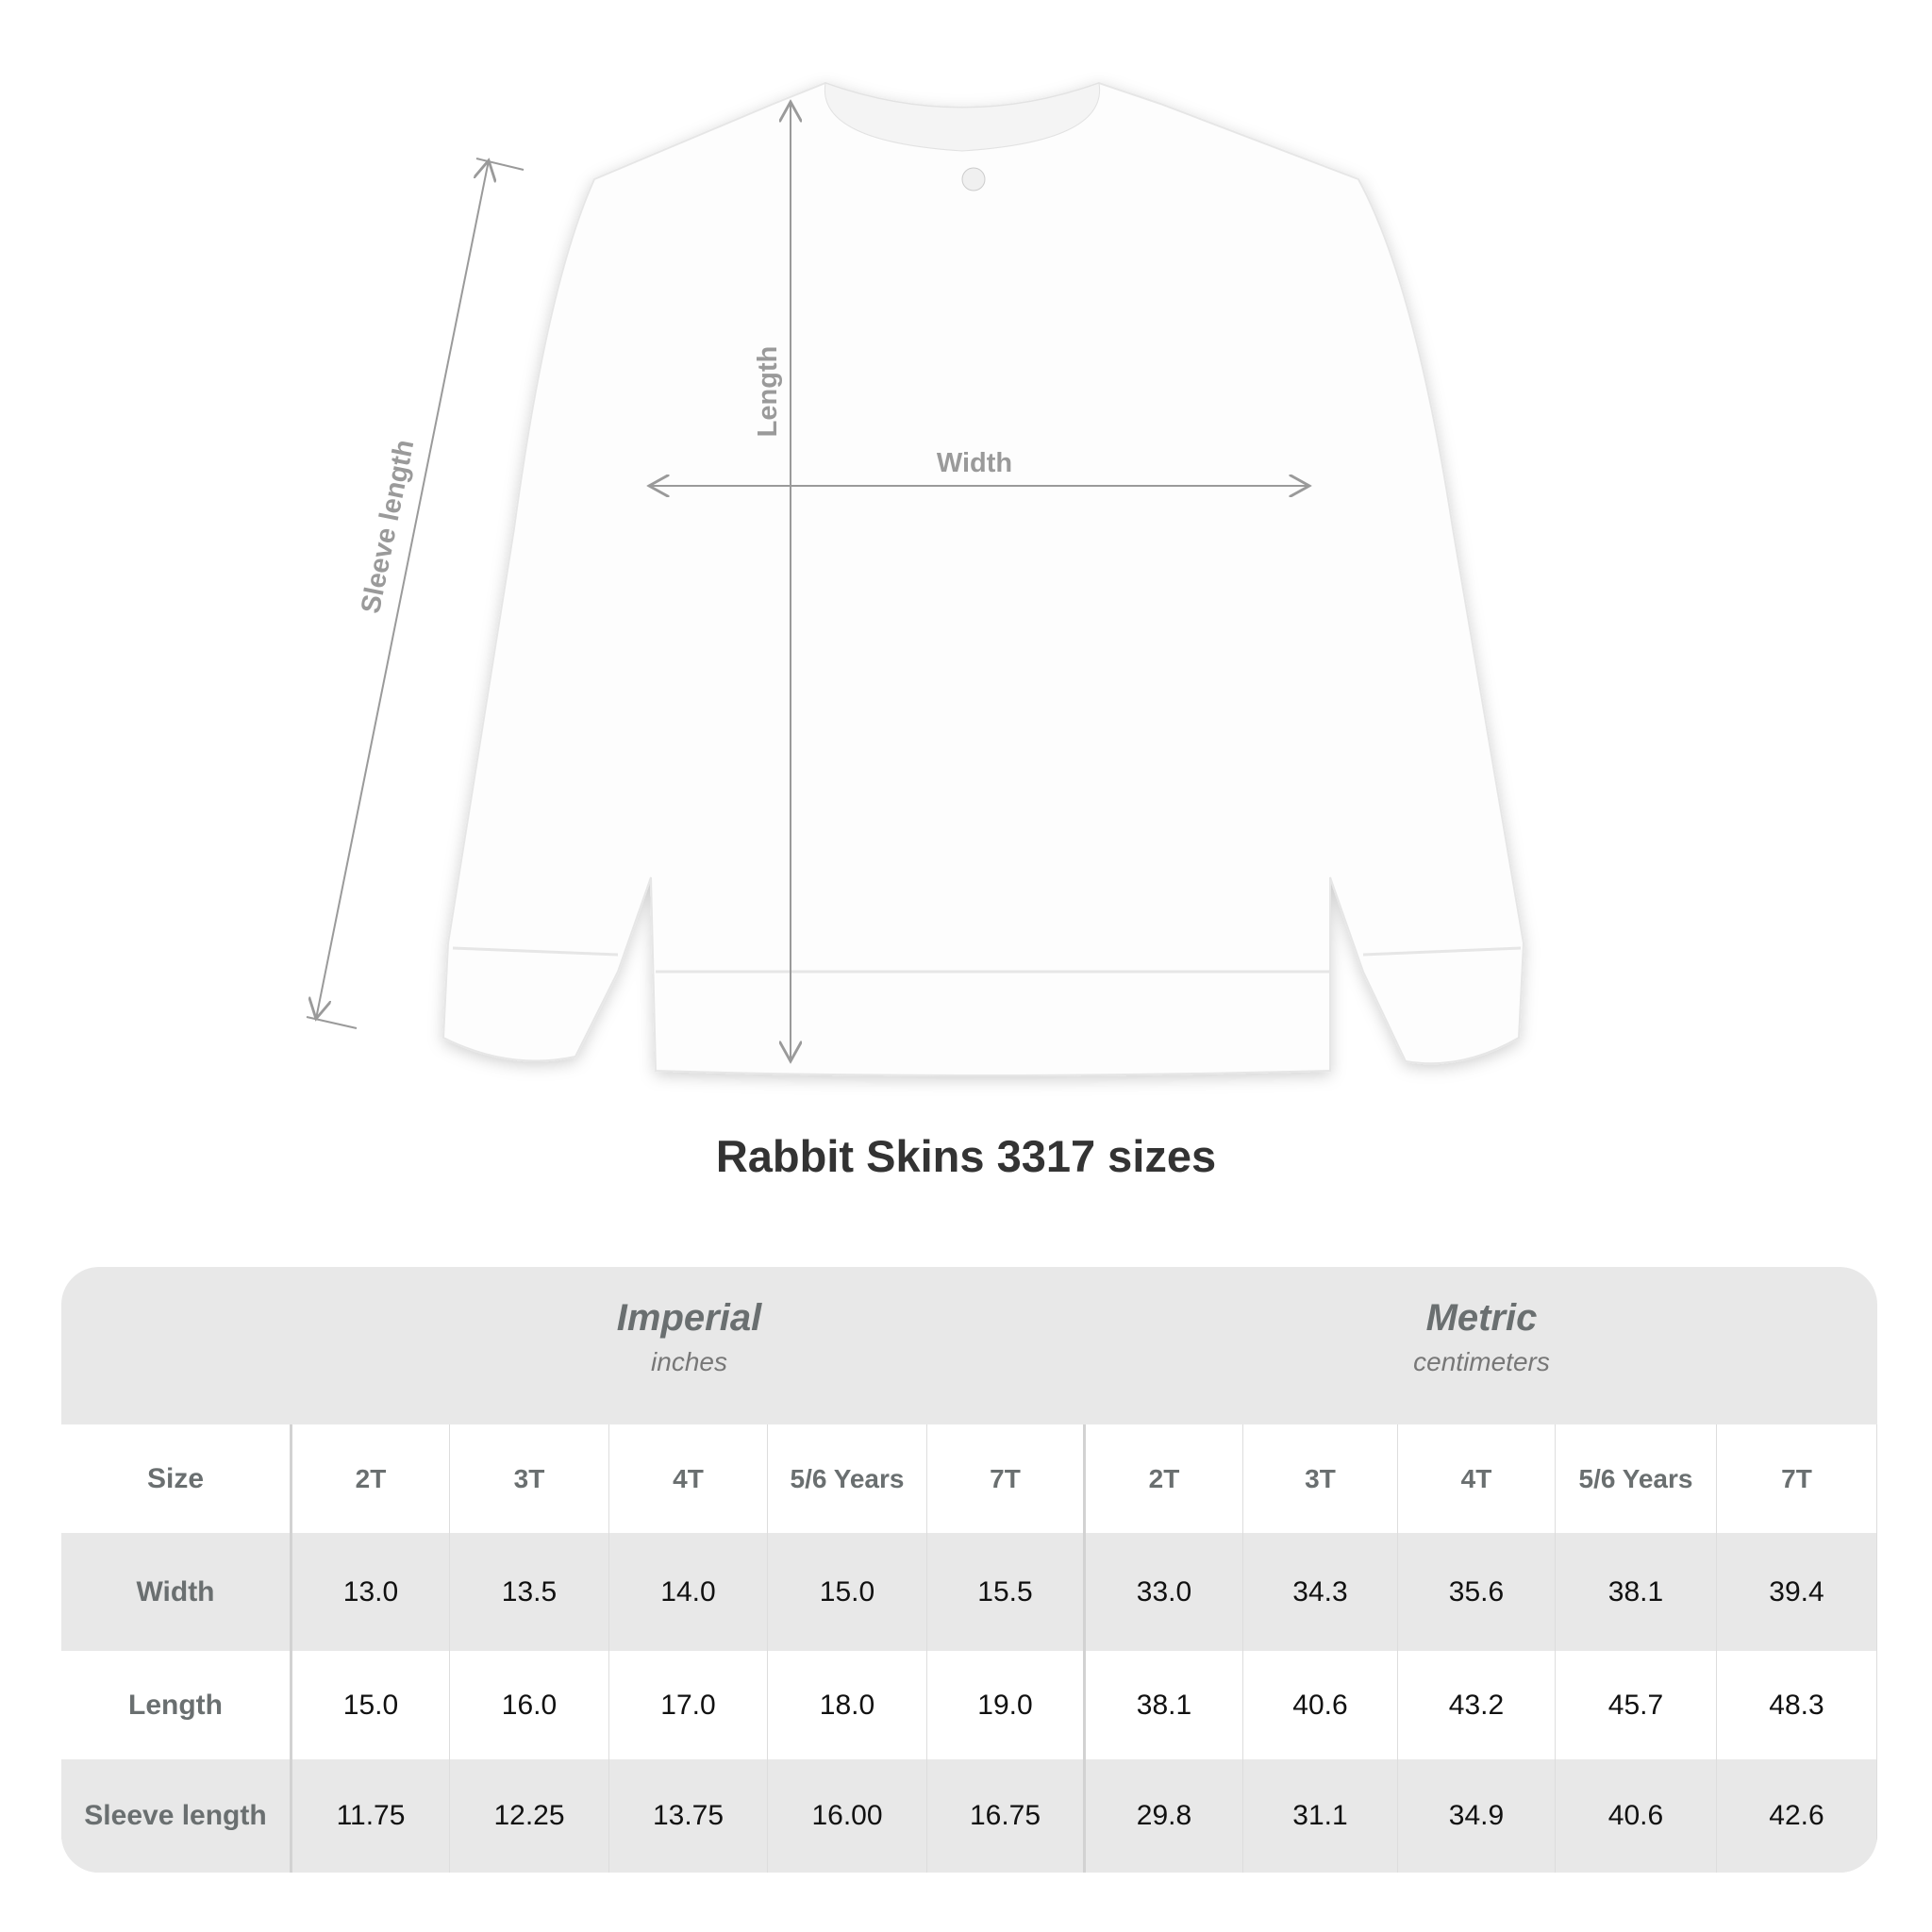  I want to click on metric-value: 34.9, so click(1477, 1816).